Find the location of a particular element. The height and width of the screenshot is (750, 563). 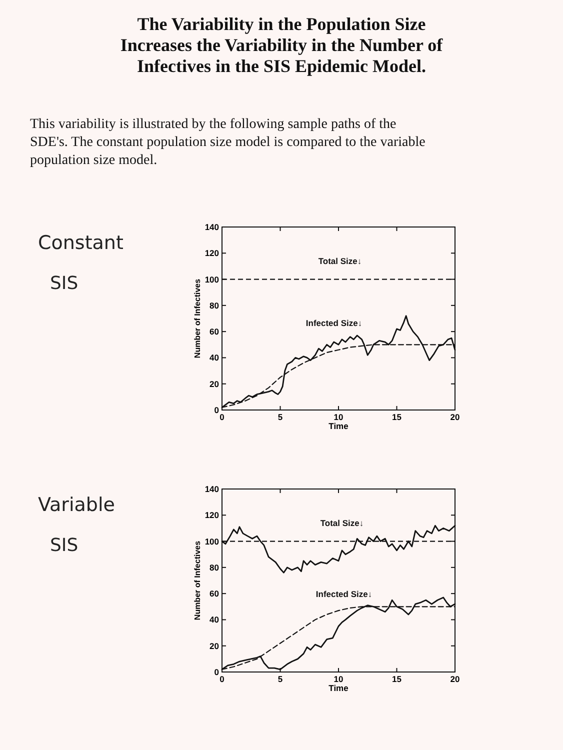

chart-title: The Variability in the Population Size Increases the Variability in the Number of Infectives in the SIS Epidemic Model. is located at coordinates (282, 45).